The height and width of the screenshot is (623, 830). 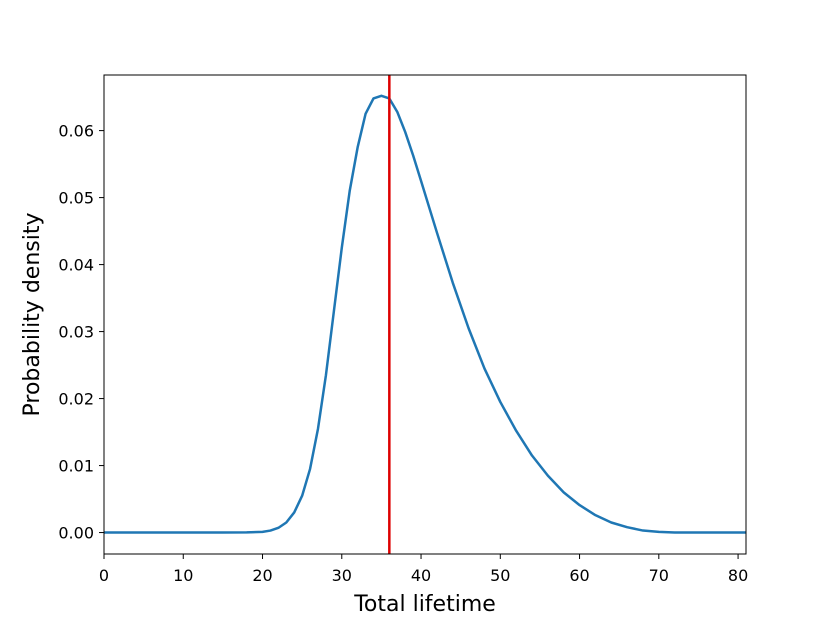 I want to click on y-tick-label: 0.03, so click(x=76, y=332).